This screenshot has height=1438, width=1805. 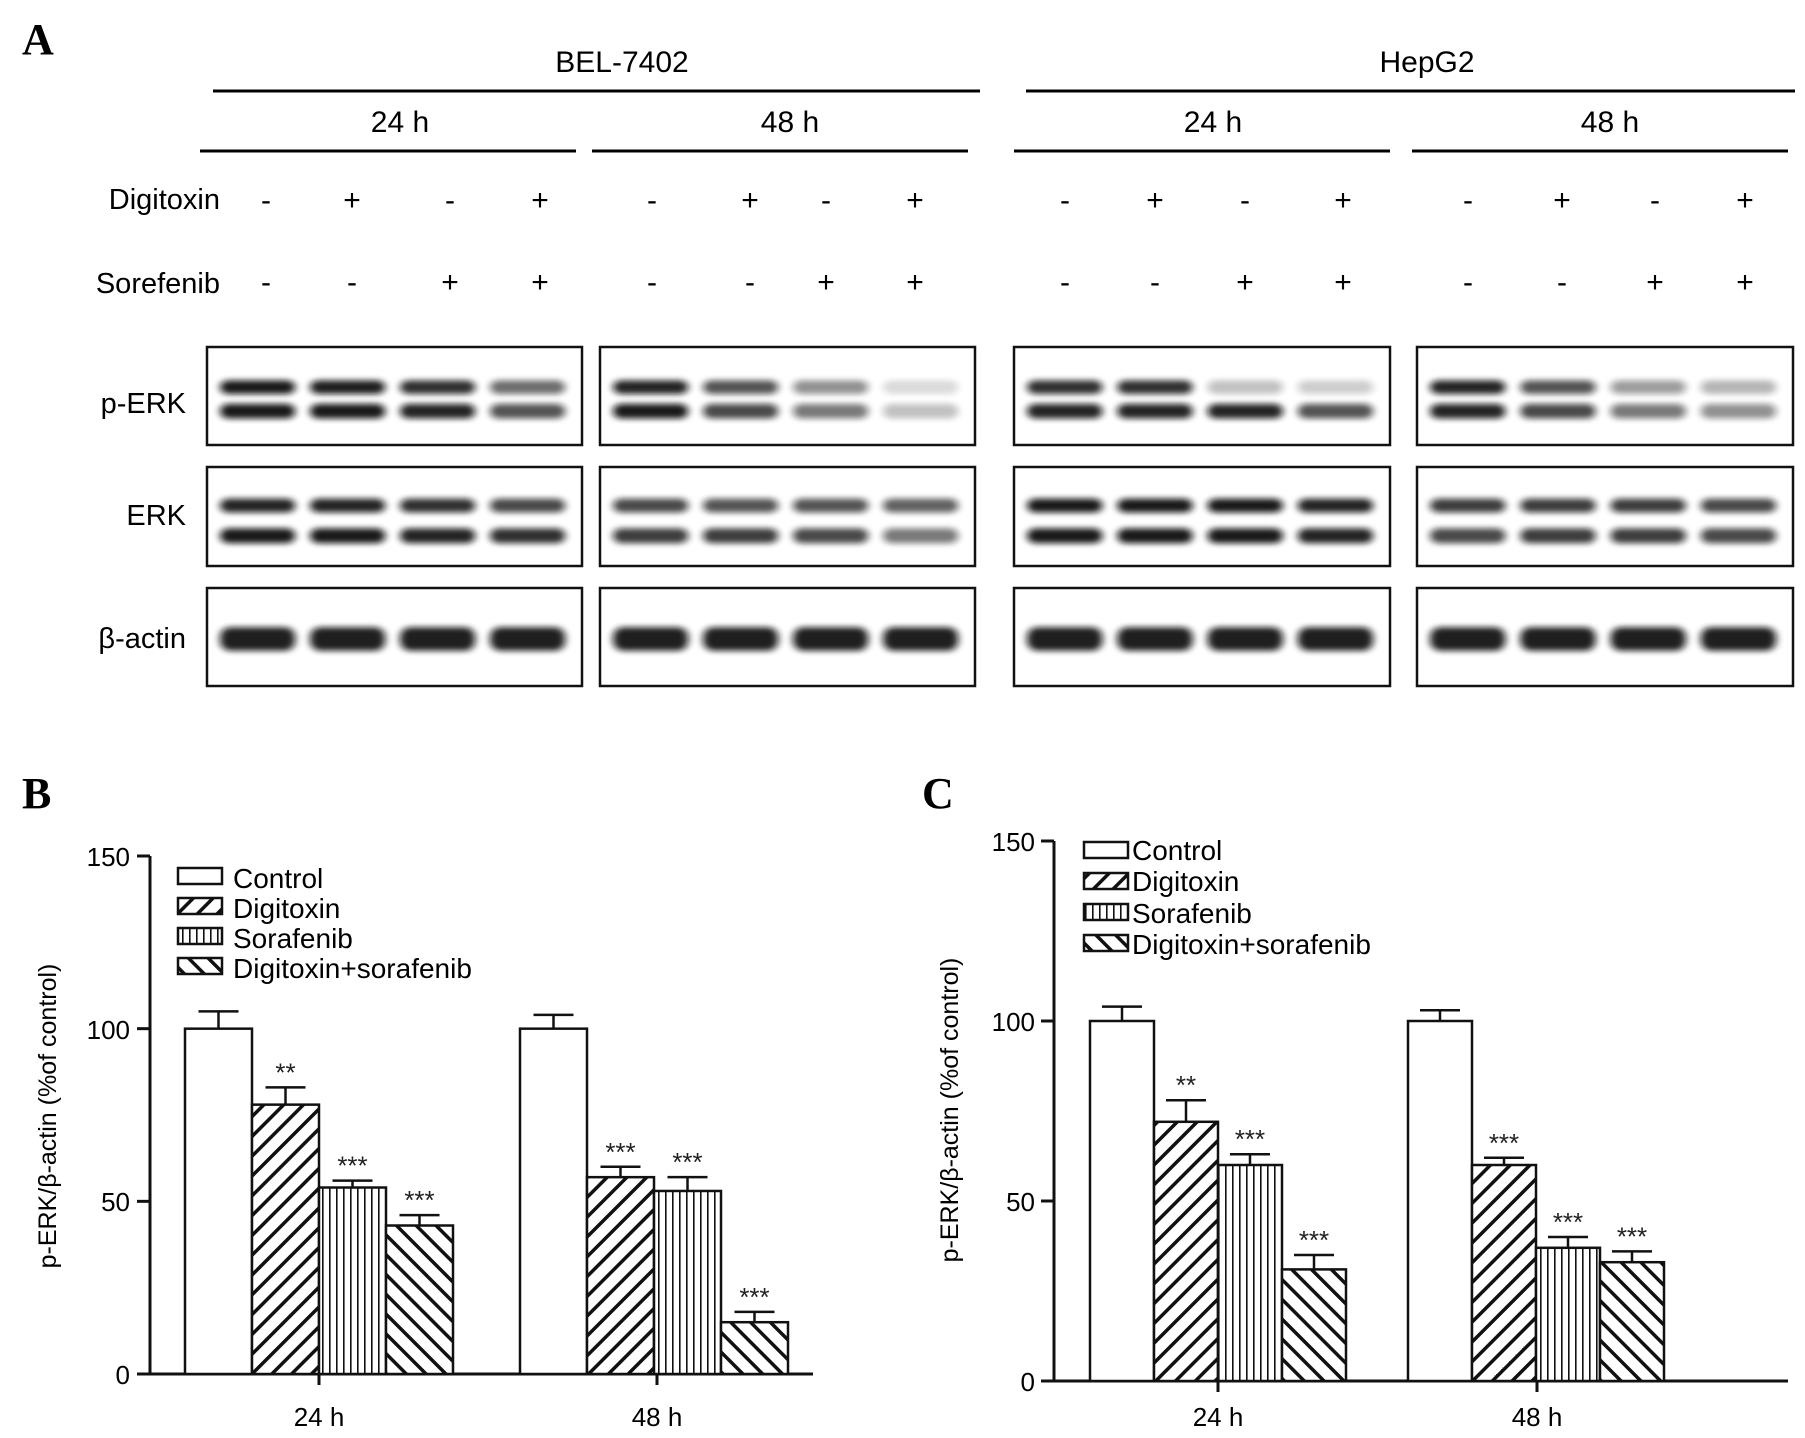 What do you see at coordinates (1013, 842) in the screenshot?
I see `chart-c-y-tick: 150` at bounding box center [1013, 842].